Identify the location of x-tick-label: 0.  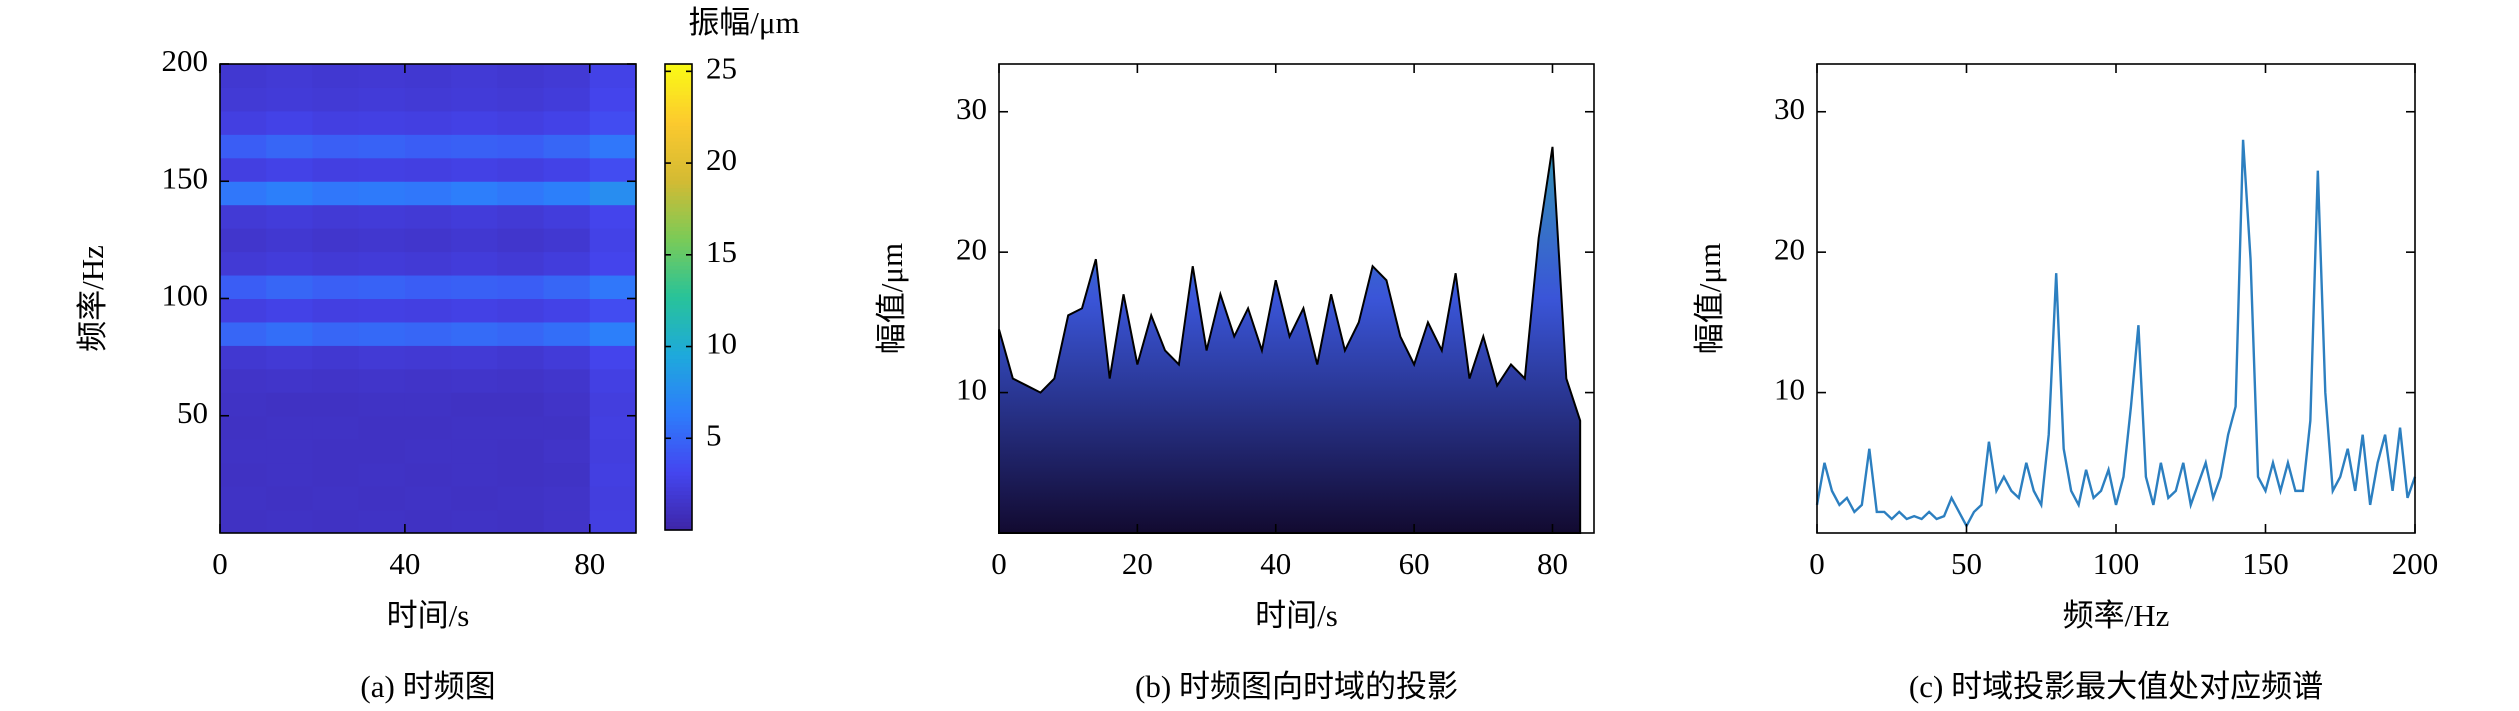
(220, 563).